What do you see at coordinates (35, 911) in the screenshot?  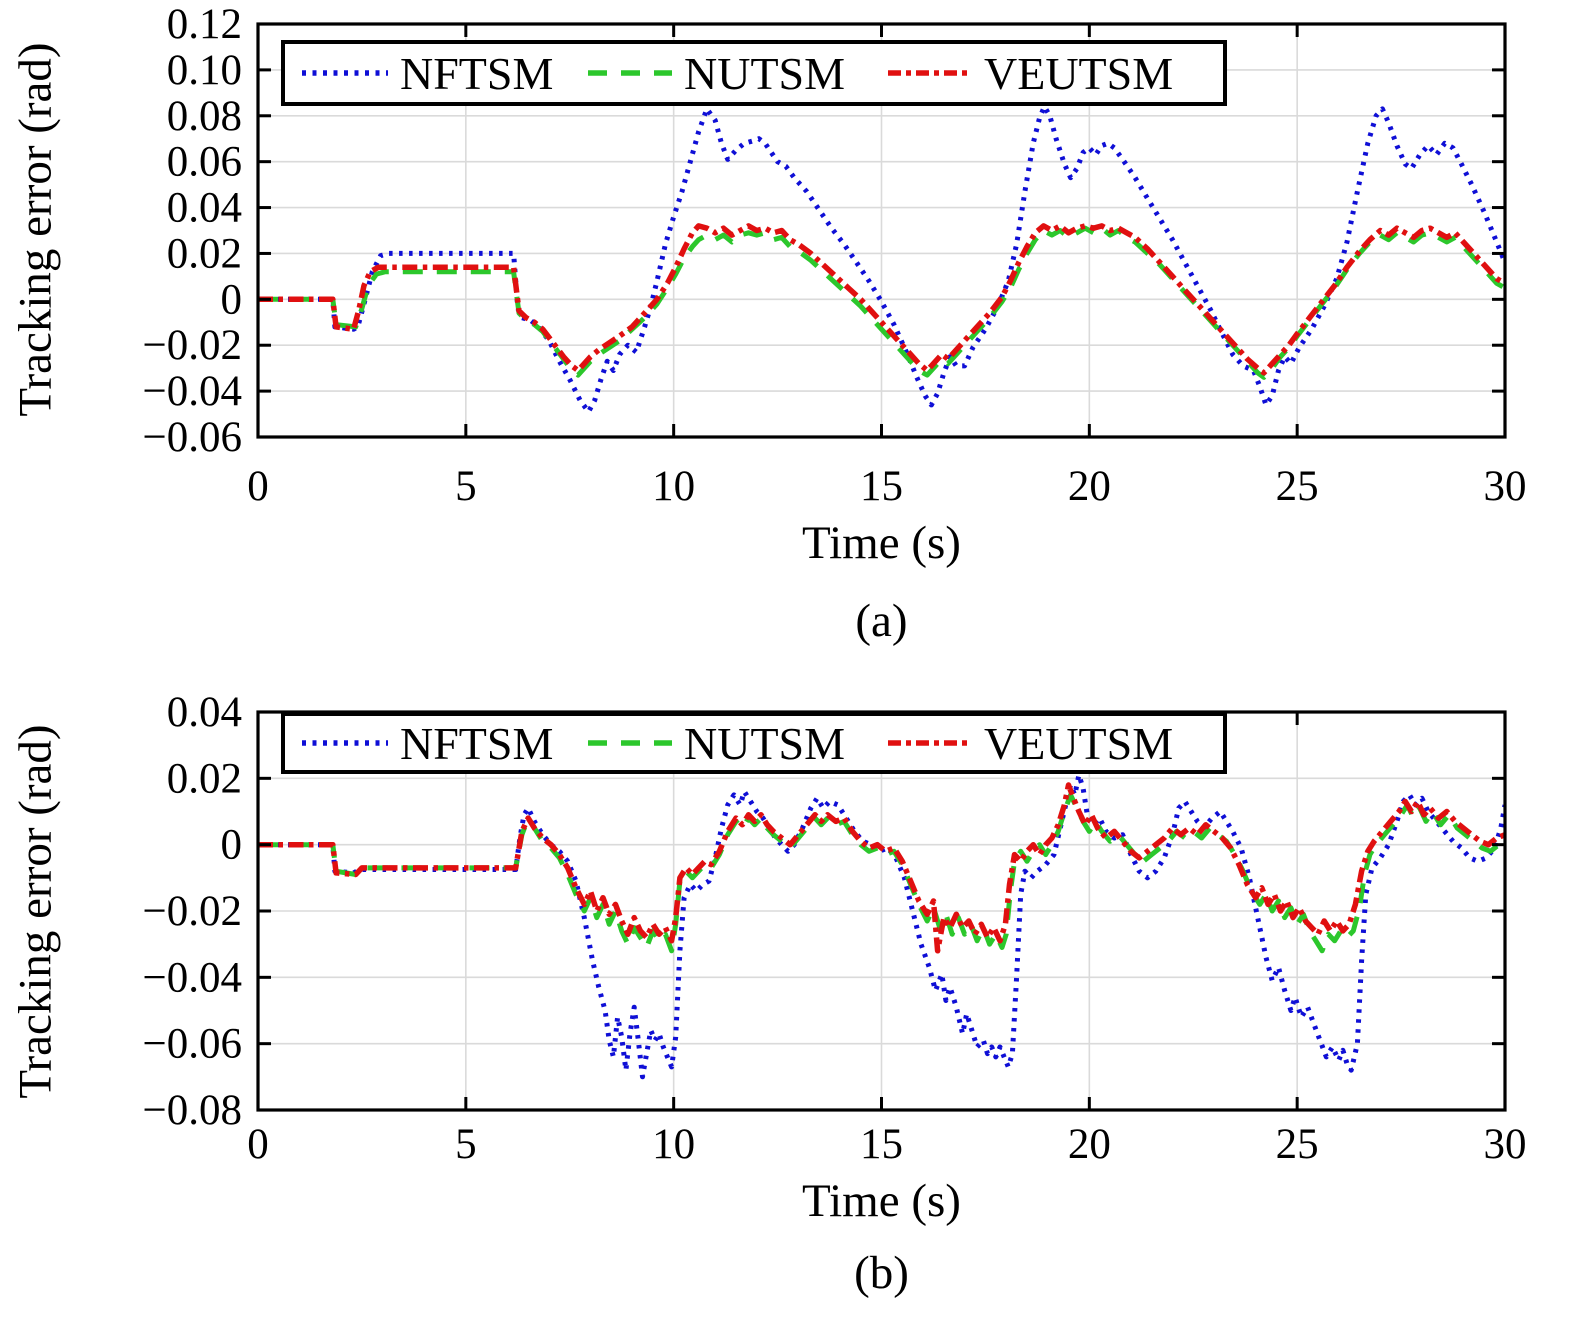 I see `y-axis-label-b: Tracking error (rad)` at bounding box center [35, 911].